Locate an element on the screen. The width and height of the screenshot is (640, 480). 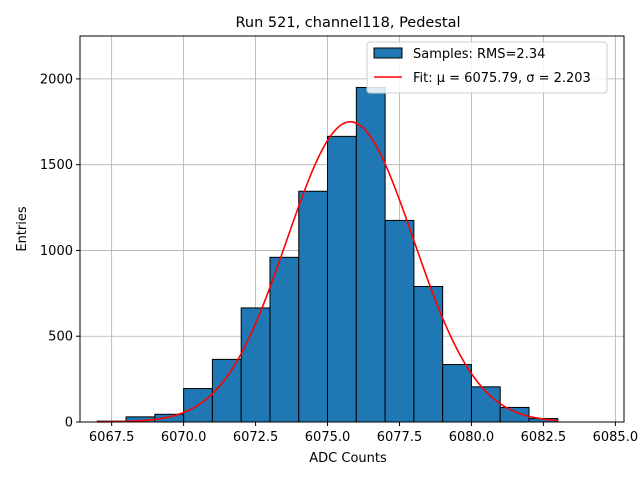
legend-box is located at coordinates (487, 67).